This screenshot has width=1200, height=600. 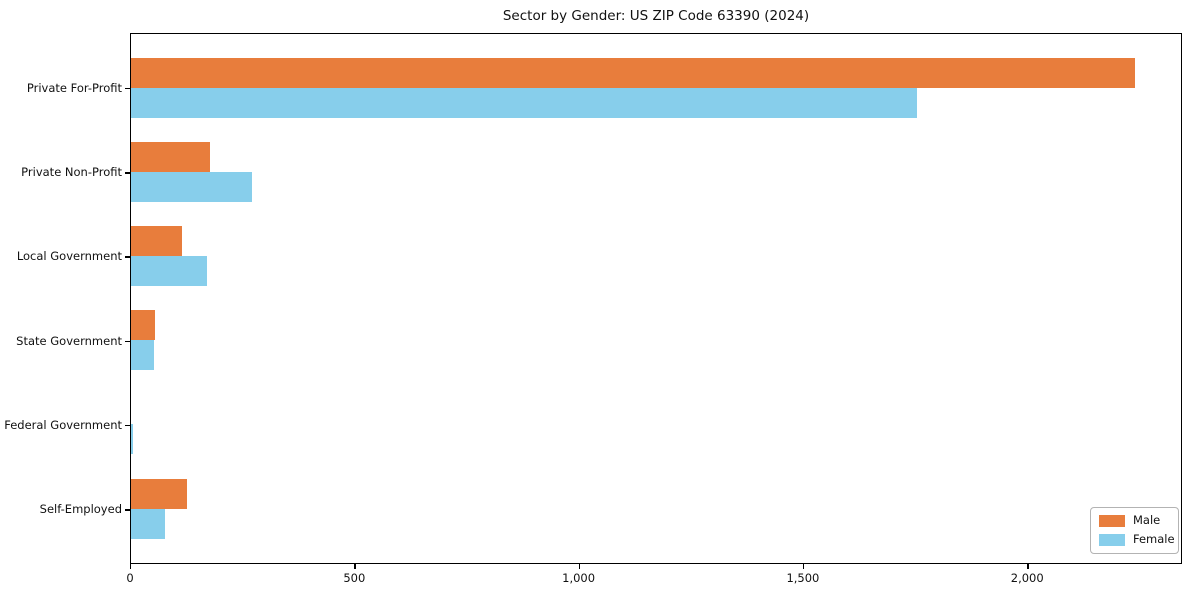 What do you see at coordinates (803, 578) in the screenshot?
I see `x-tick-label-3: 1,500` at bounding box center [803, 578].